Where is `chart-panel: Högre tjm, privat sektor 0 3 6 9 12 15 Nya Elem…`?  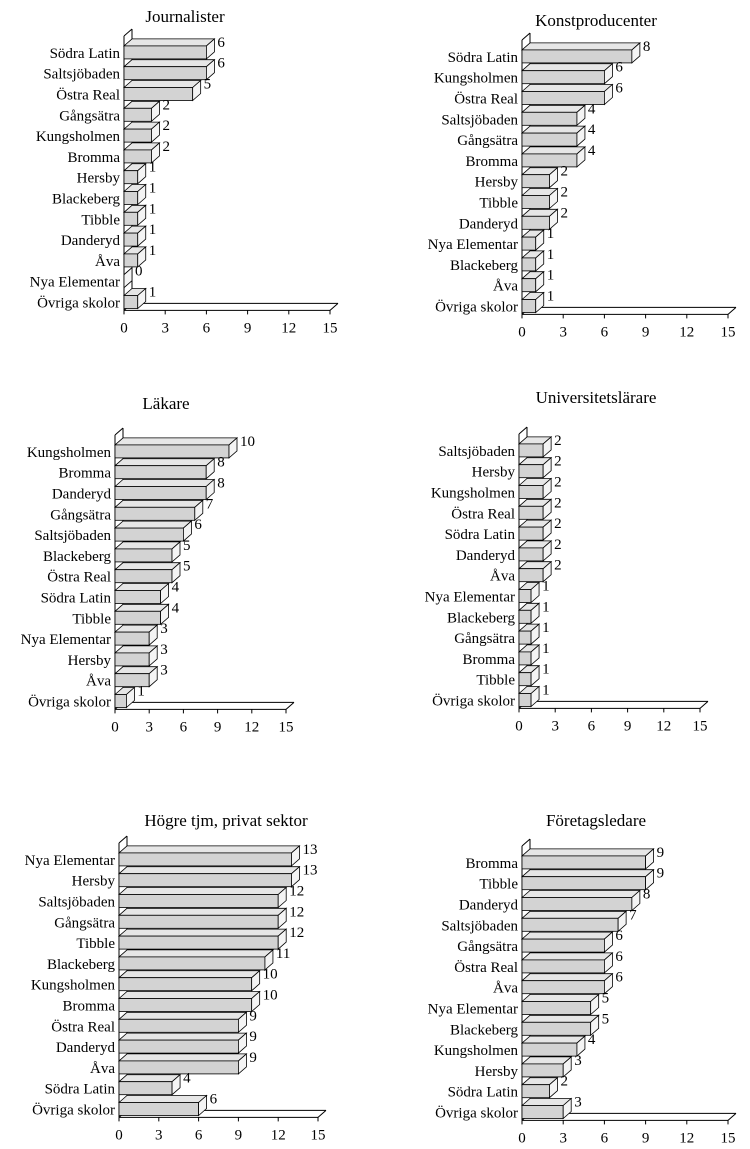
chart-panel: Högre tjm, privat sektor 0 3 6 9 12 15 Nya Elem… is located at coordinates (176, 977).